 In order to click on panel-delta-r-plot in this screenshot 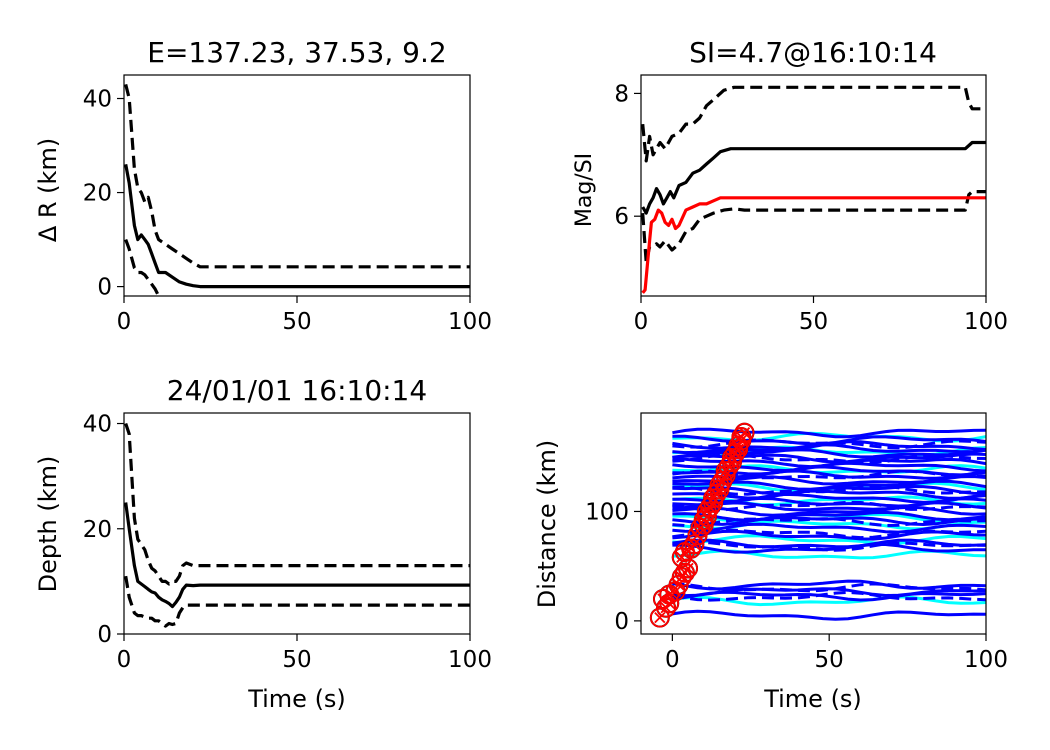, I will do `click(297, 190)`.